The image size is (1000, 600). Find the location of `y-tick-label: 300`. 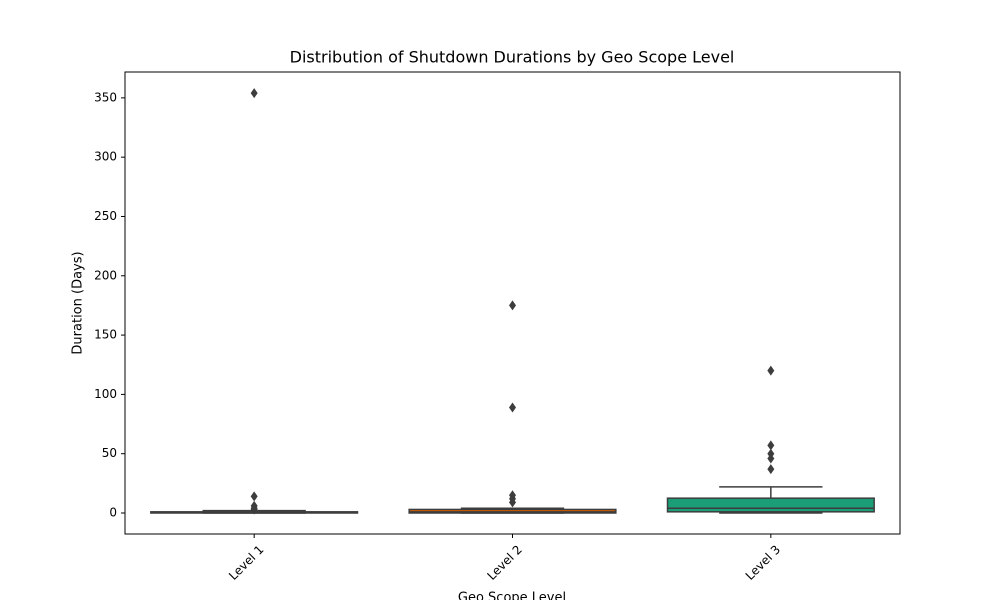

y-tick-label: 300 is located at coordinates (105, 157).